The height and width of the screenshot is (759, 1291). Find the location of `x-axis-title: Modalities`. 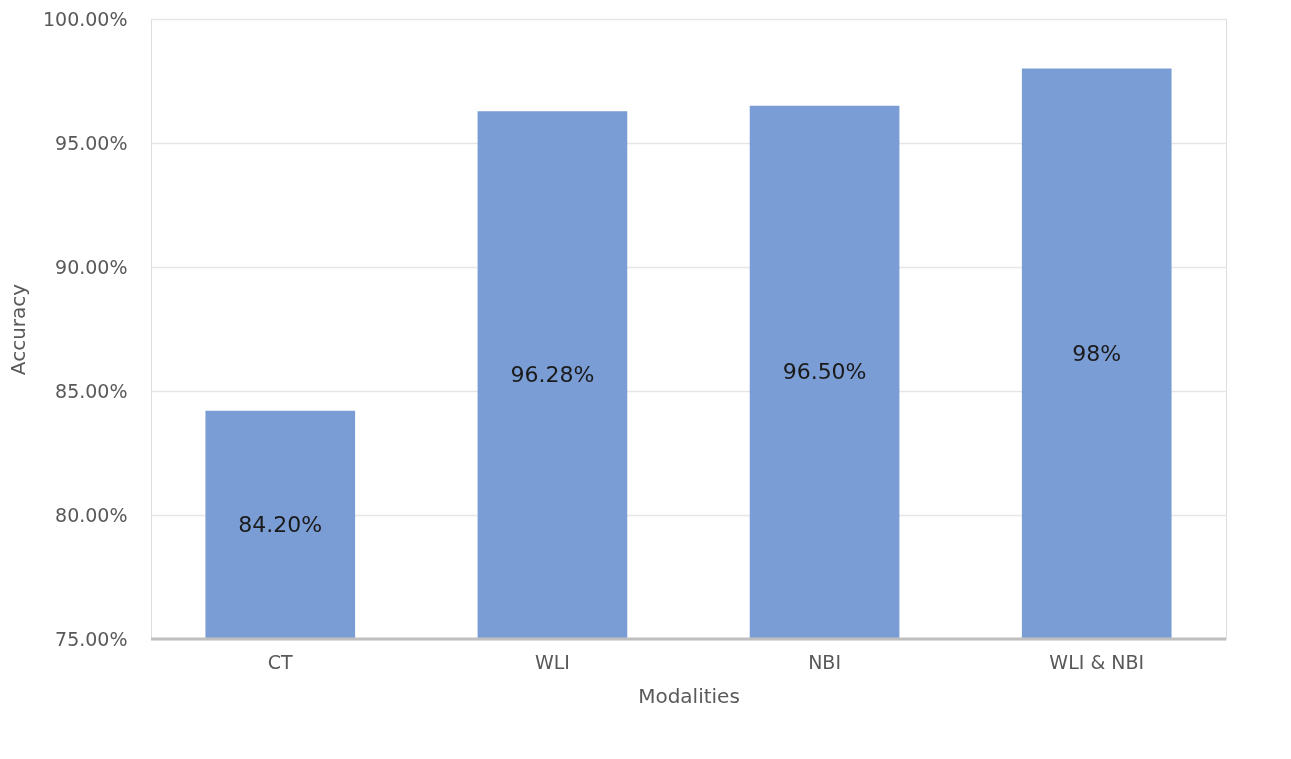

x-axis-title: Modalities is located at coordinates (689, 695).